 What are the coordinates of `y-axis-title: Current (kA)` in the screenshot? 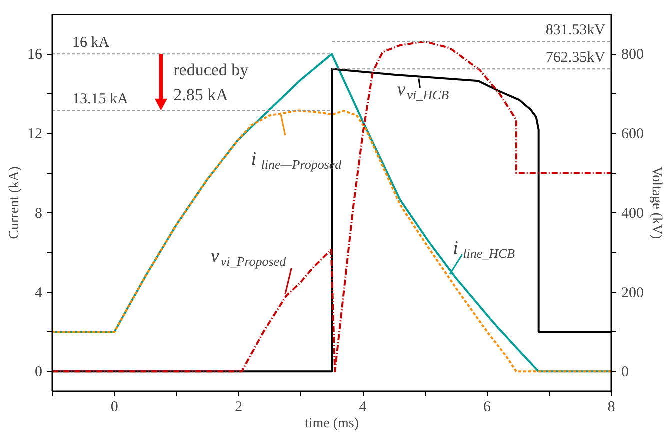 It's located at (15, 203).